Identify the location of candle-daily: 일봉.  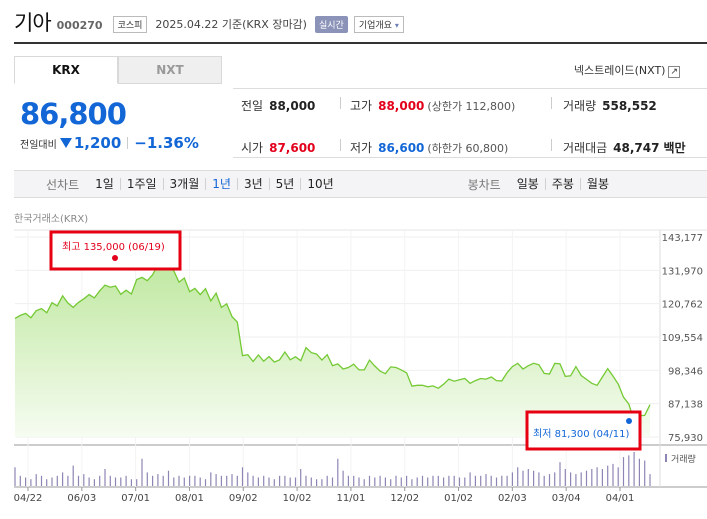
(527, 184).